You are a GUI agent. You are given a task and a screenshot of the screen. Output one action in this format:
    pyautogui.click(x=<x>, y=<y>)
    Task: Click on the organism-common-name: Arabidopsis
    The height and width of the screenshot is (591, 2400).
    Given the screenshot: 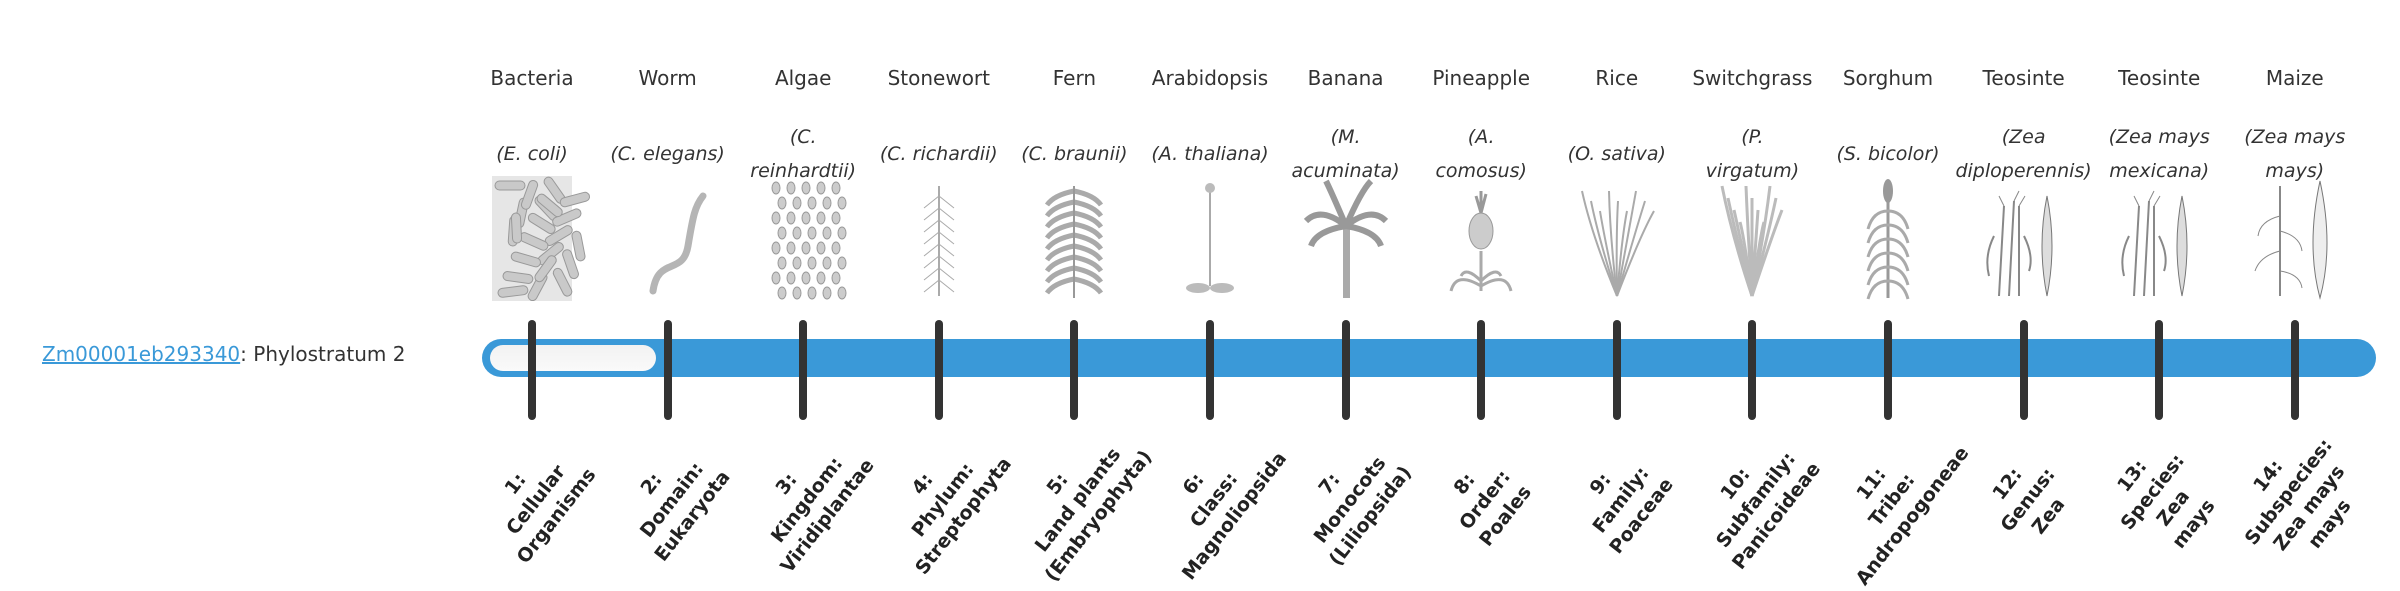 What is the action you would take?
    pyautogui.click(x=1210, y=78)
    